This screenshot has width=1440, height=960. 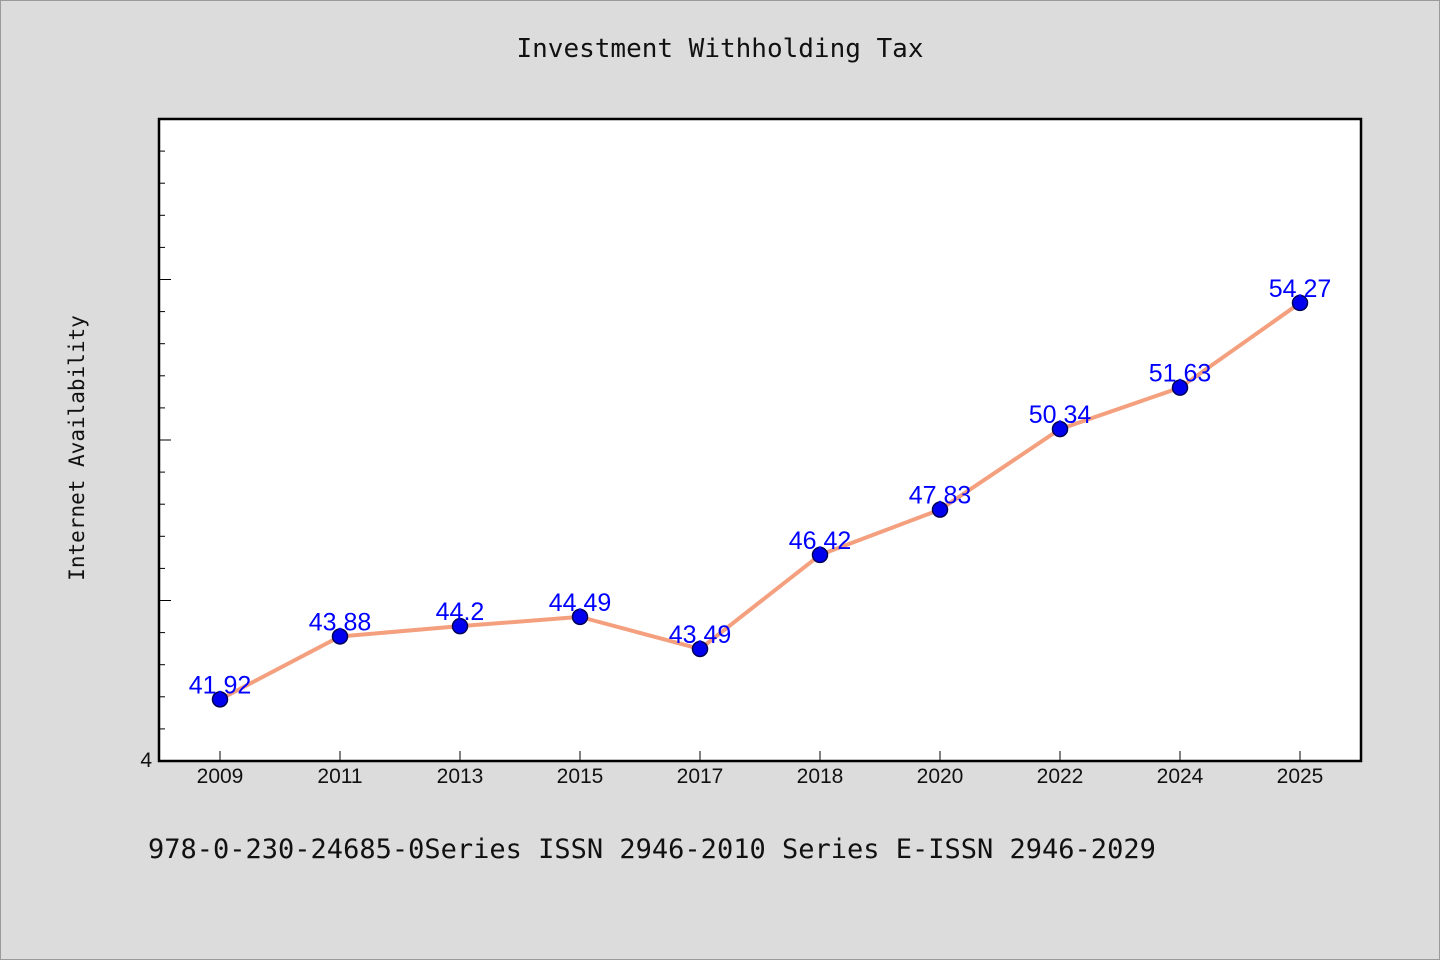 What do you see at coordinates (940, 496) in the screenshot?
I see `data-label: 47.83` at bounding box center [940, 496].